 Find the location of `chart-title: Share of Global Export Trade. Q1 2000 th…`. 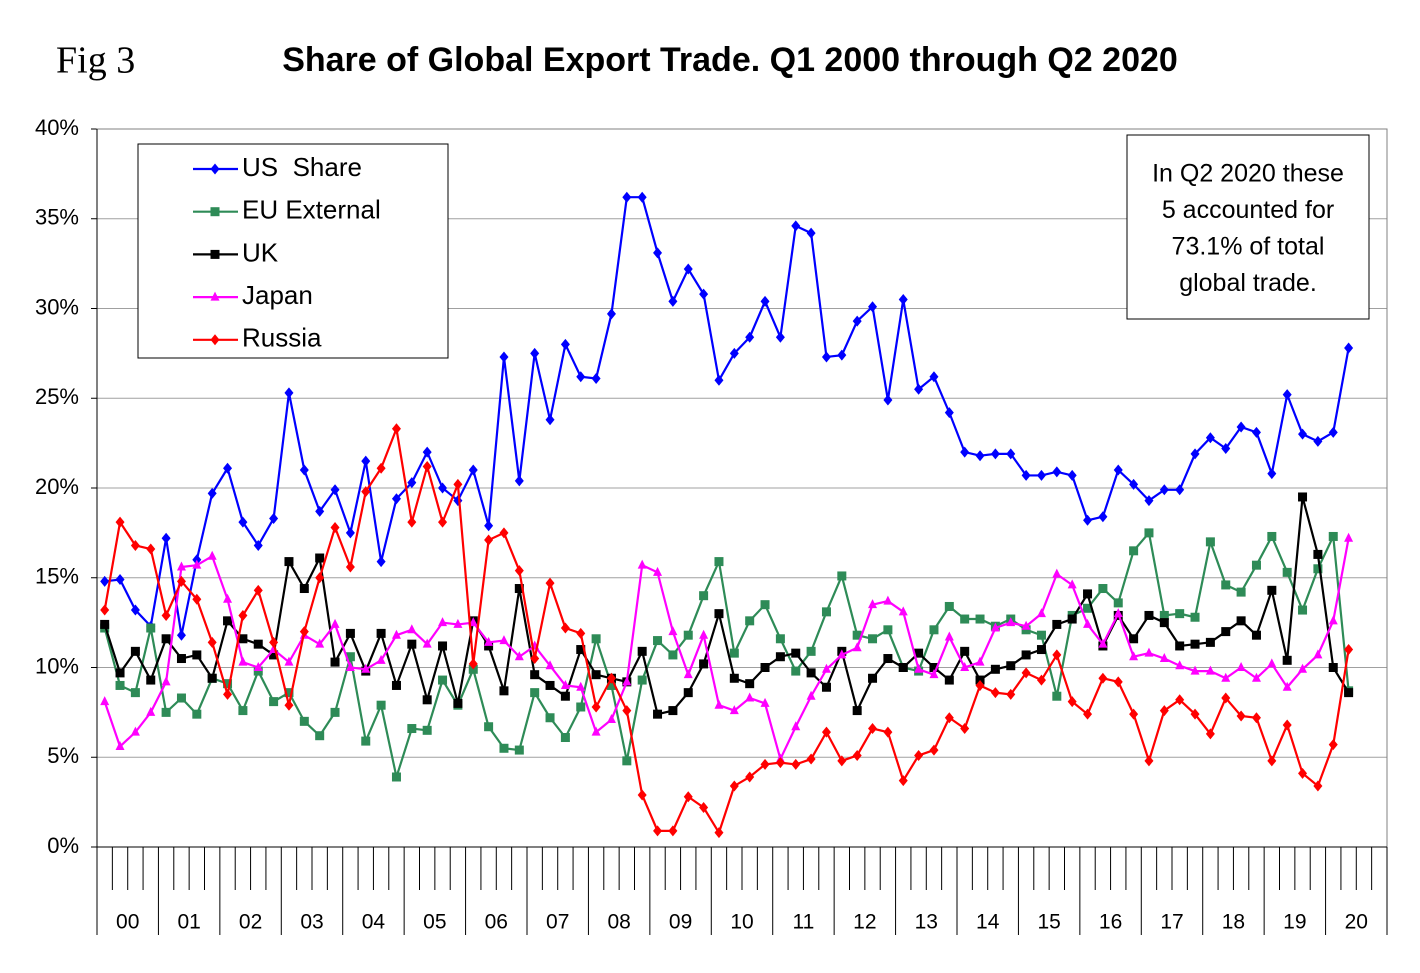

chart-title: Share of Global Export Trade. Q1 2000 th… is located at coordinates (730, 60).